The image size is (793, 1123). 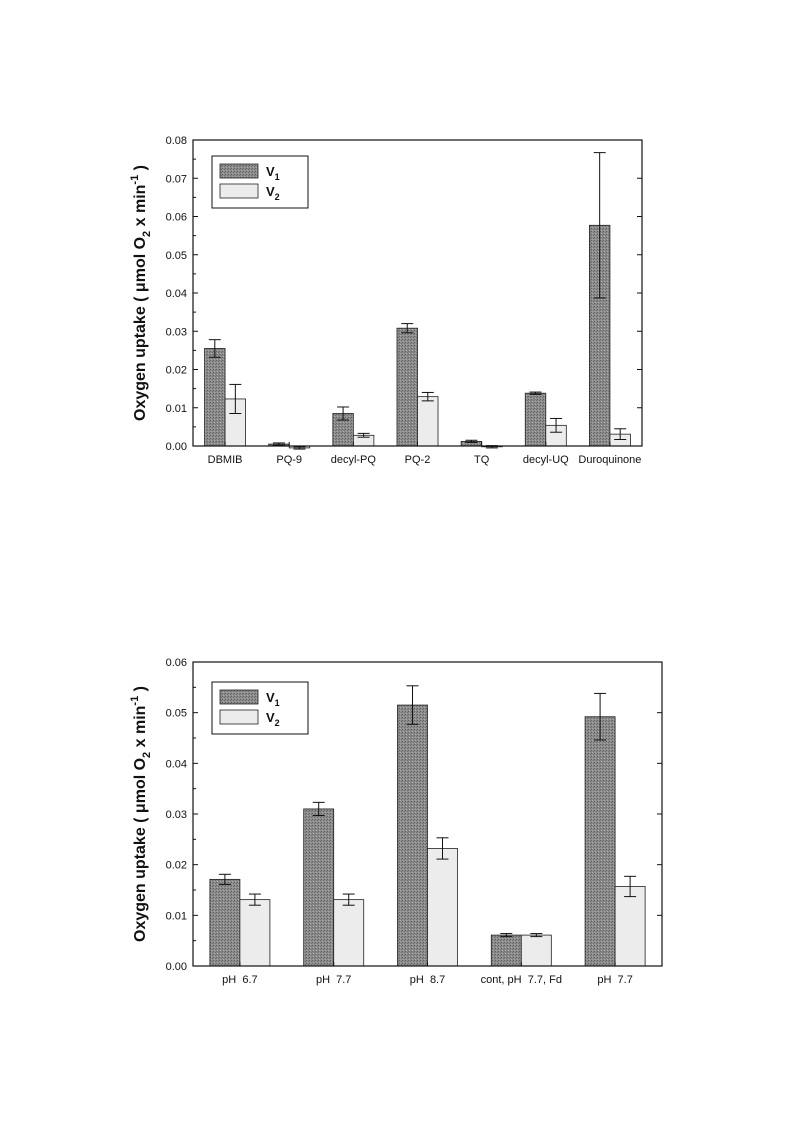 What do you see at coordinates (614, 980) in the screenshot?
I see `x-tick-label-4: pH 7.7` at bounding box center [614, 980].